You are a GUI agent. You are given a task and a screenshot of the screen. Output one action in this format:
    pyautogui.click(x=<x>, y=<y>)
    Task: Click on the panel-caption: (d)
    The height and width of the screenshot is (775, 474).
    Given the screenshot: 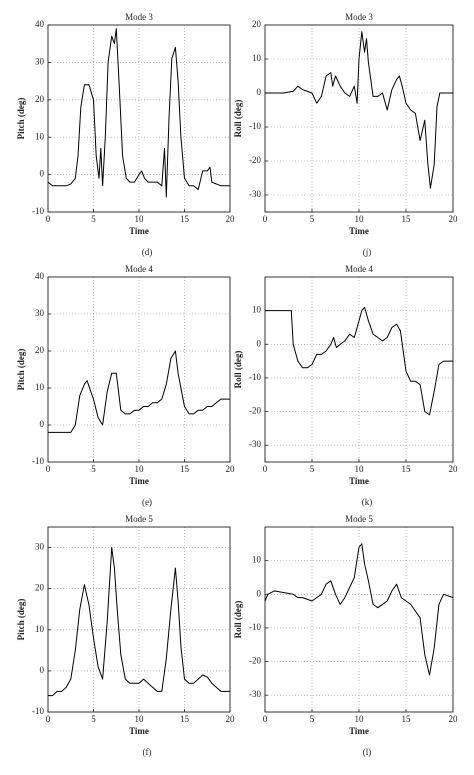 What is the action you would take?
    pyautogui.click(x=147, y=252)
    